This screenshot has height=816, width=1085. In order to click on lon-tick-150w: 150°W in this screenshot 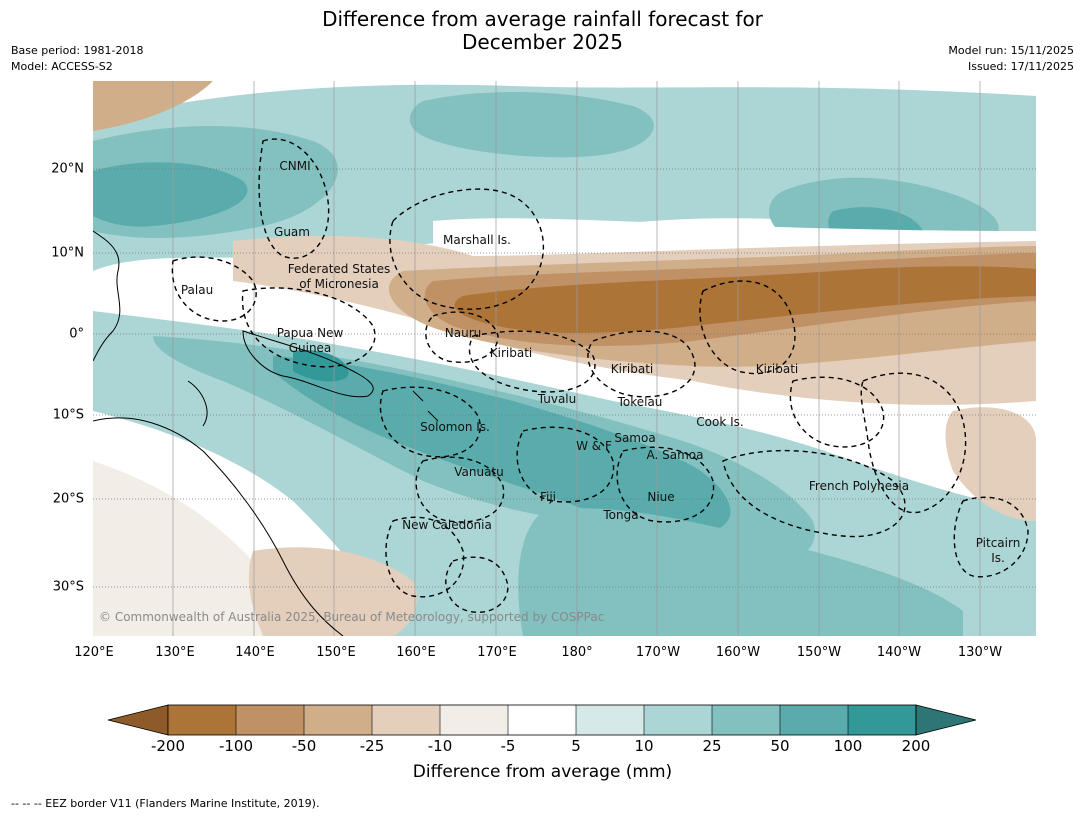, I will do `click(819, 652)`.